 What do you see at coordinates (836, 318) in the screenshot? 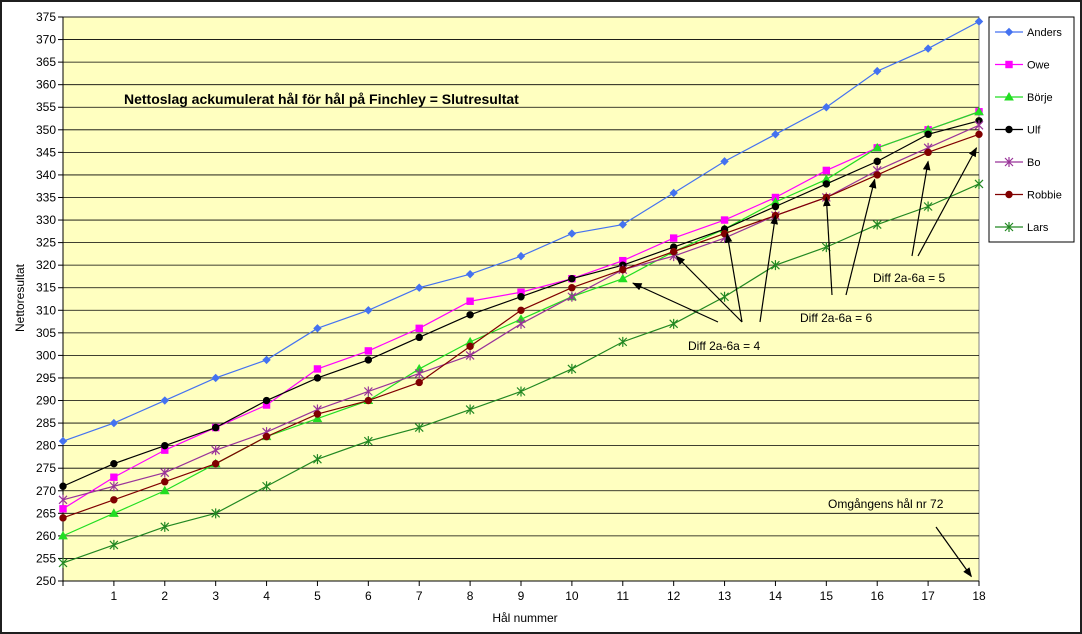
I see `annotation-label: Diff 2a-6a = 6` at bounding box center [836, 318].